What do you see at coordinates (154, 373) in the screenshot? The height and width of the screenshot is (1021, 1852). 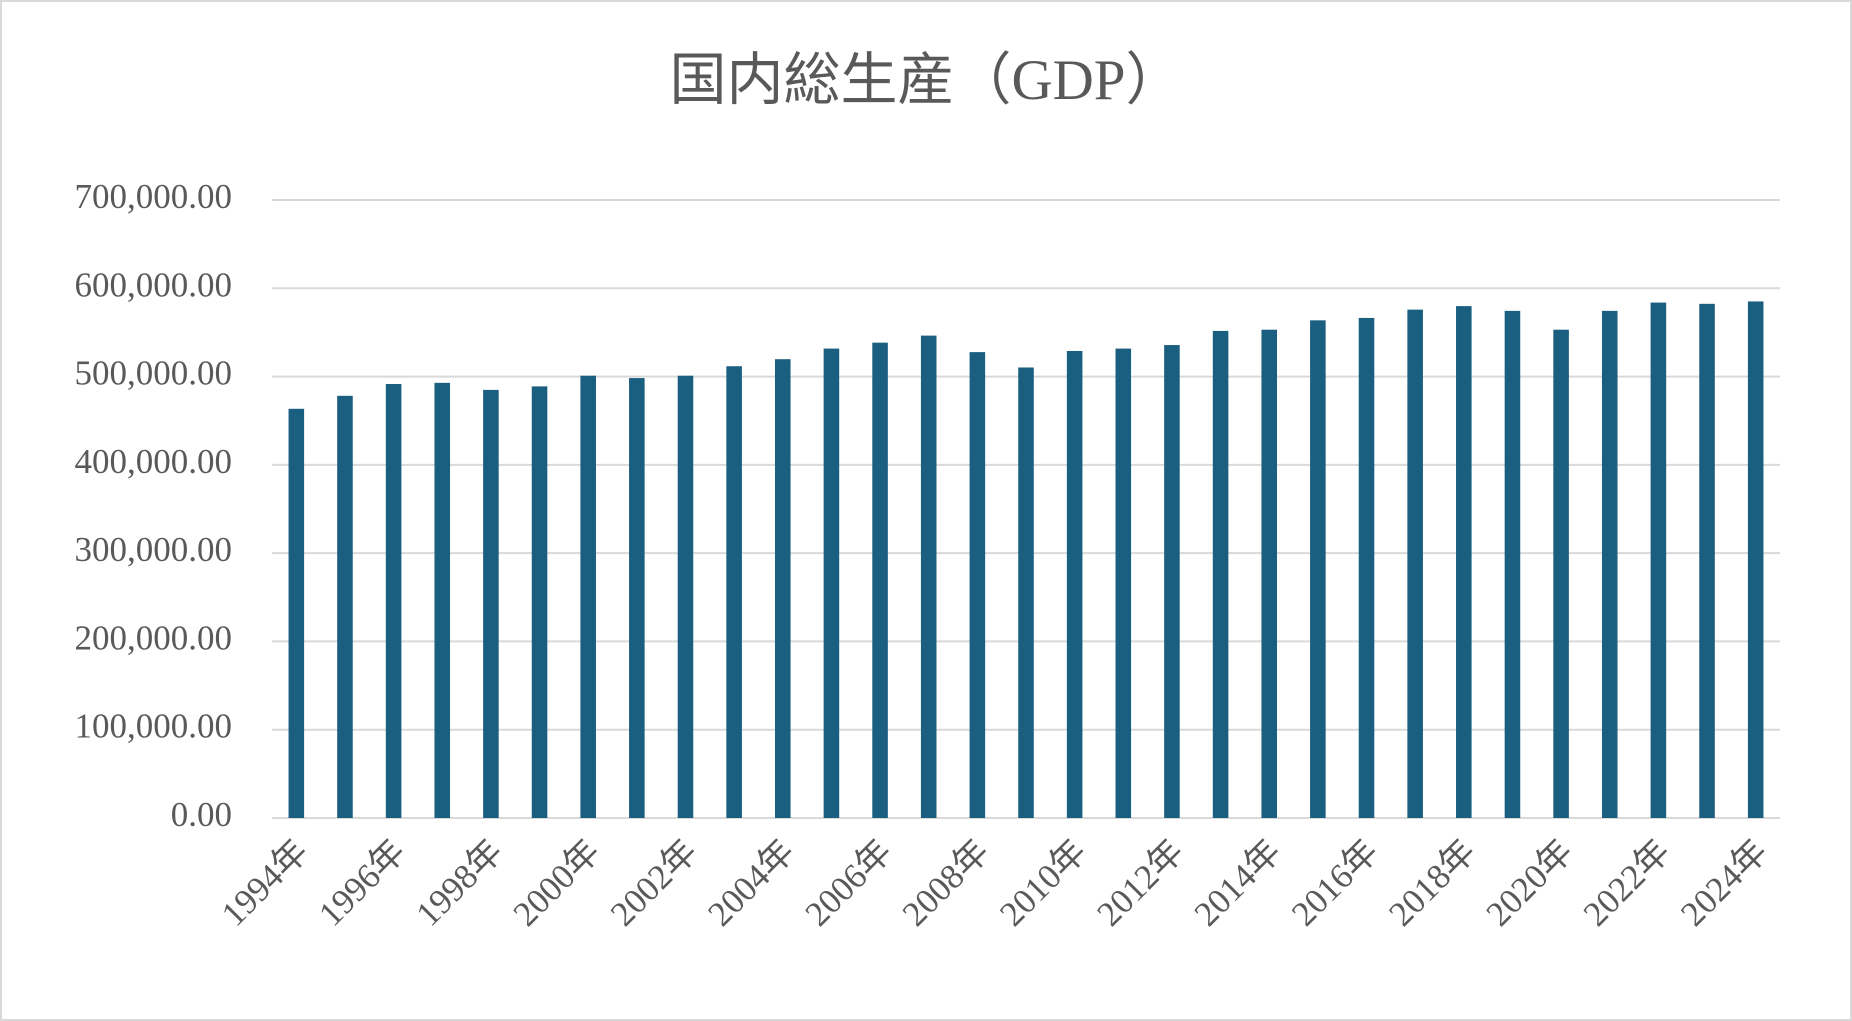 I see `y-tick-label: 500,000.00` at bounding box center [154, 373].